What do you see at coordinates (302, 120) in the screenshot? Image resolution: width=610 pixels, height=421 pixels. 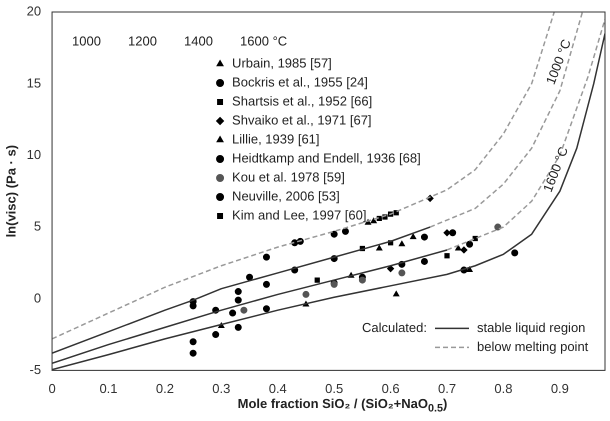 I see `legend-label: Shvaiko et al., 1971 [67]` at bounding box center [302, 120].